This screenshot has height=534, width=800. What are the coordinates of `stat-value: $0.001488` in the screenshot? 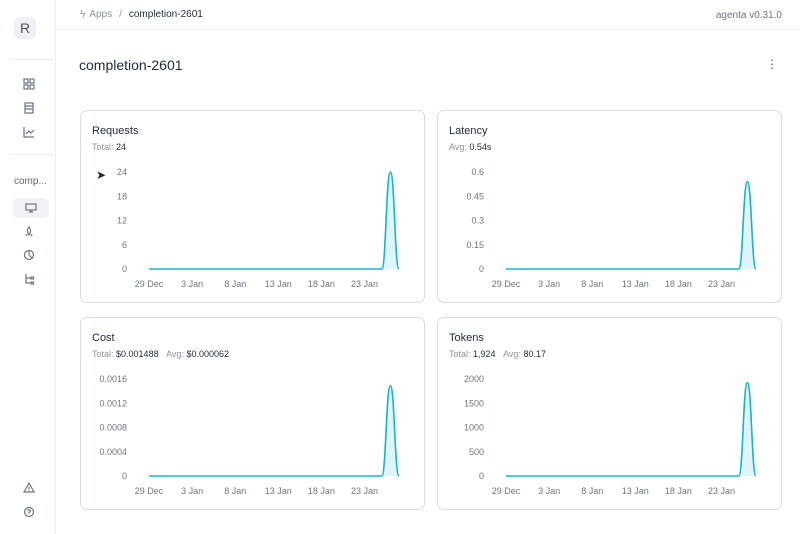 It's located at (137, 354).